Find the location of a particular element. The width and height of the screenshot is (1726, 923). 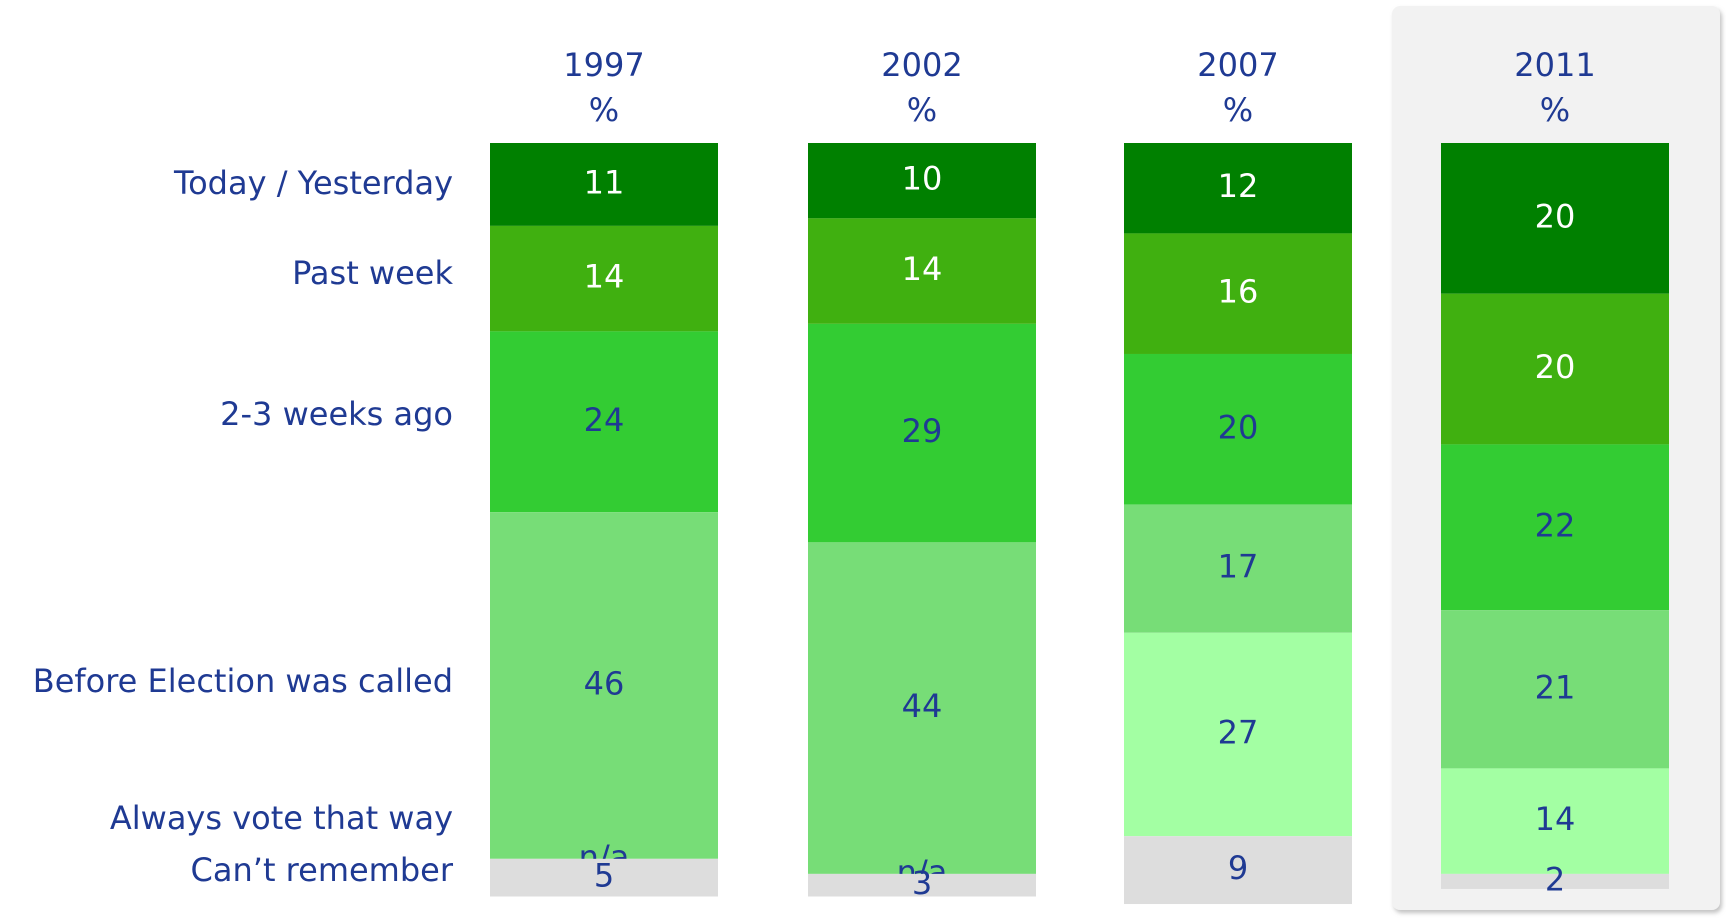

row-label: Always vote that way is located at coordinates (281, 818).